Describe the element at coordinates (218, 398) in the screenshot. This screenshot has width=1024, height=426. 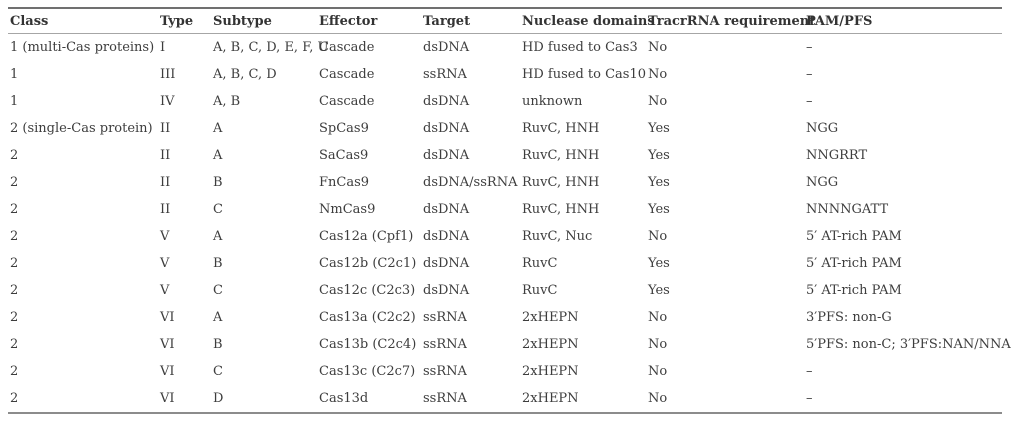
I see `cell-subtype: D` at that location.